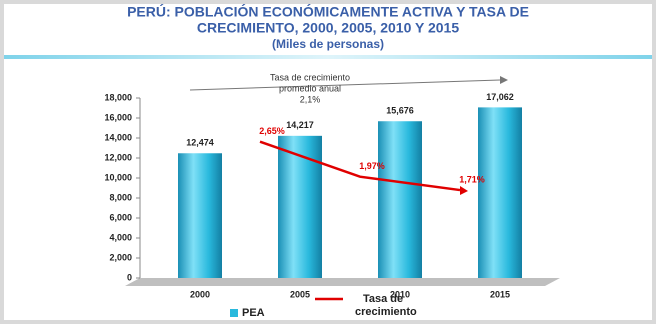 Image resolution: width=656 pixels, height=329 pixels. Describe the element at coordinates (120, 217) in the screenshot. I see `y-tick-label: 6,000` at that location.